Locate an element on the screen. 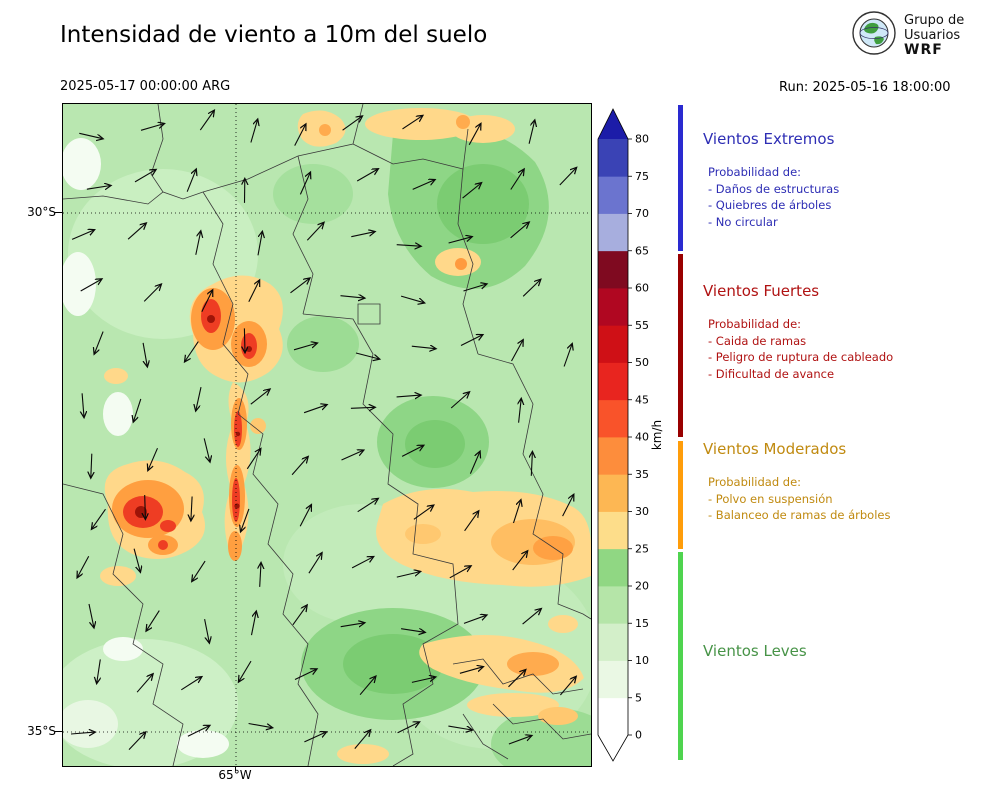  lon-tickmark-65w is located at coordinates (235, 768).